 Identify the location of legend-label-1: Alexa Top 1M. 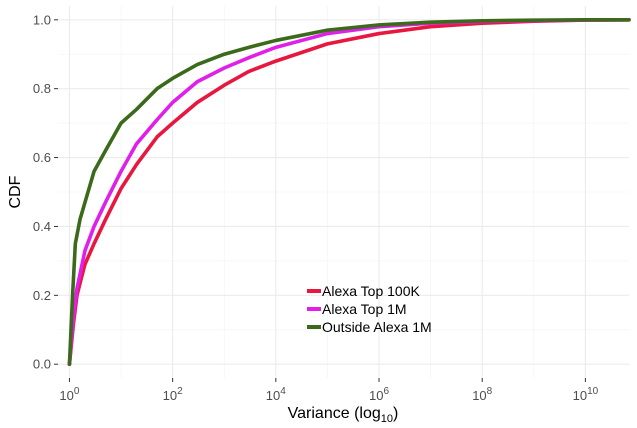
(364, 309).